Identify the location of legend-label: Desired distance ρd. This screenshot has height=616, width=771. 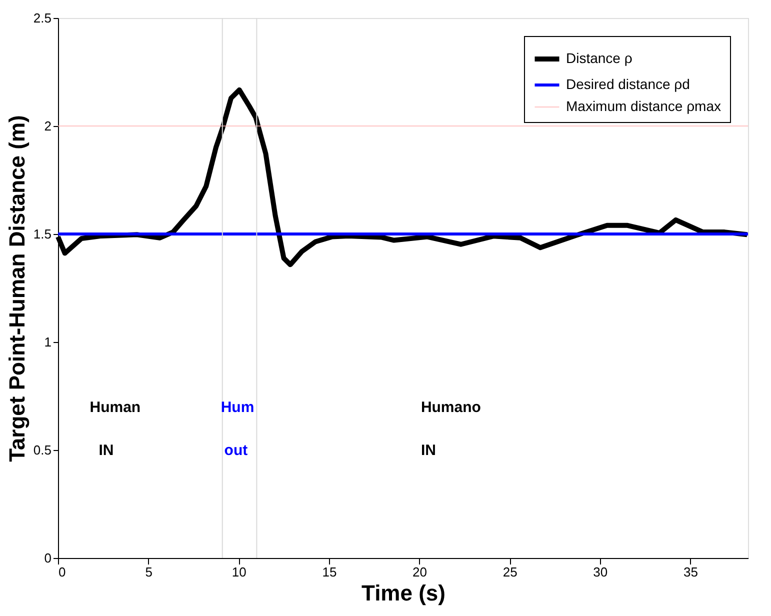
(628, 84).